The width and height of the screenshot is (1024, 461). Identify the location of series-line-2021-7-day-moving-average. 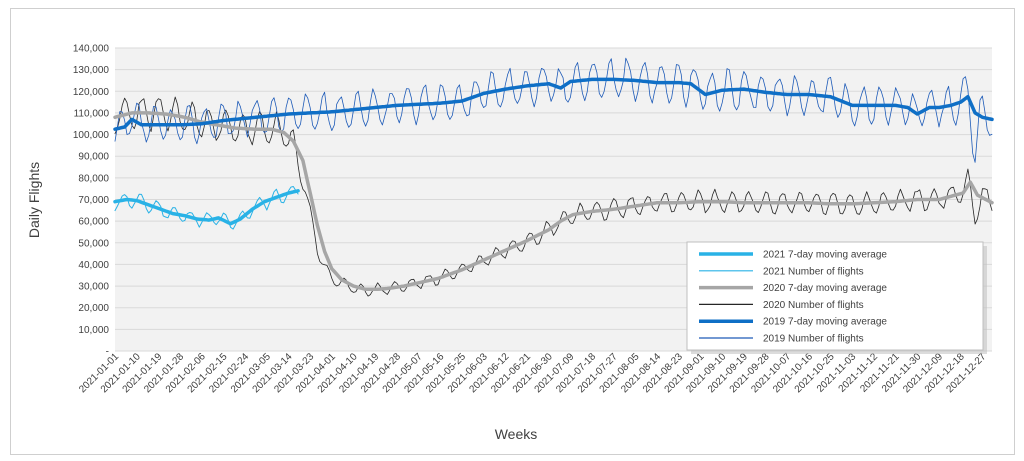
(206, 207).